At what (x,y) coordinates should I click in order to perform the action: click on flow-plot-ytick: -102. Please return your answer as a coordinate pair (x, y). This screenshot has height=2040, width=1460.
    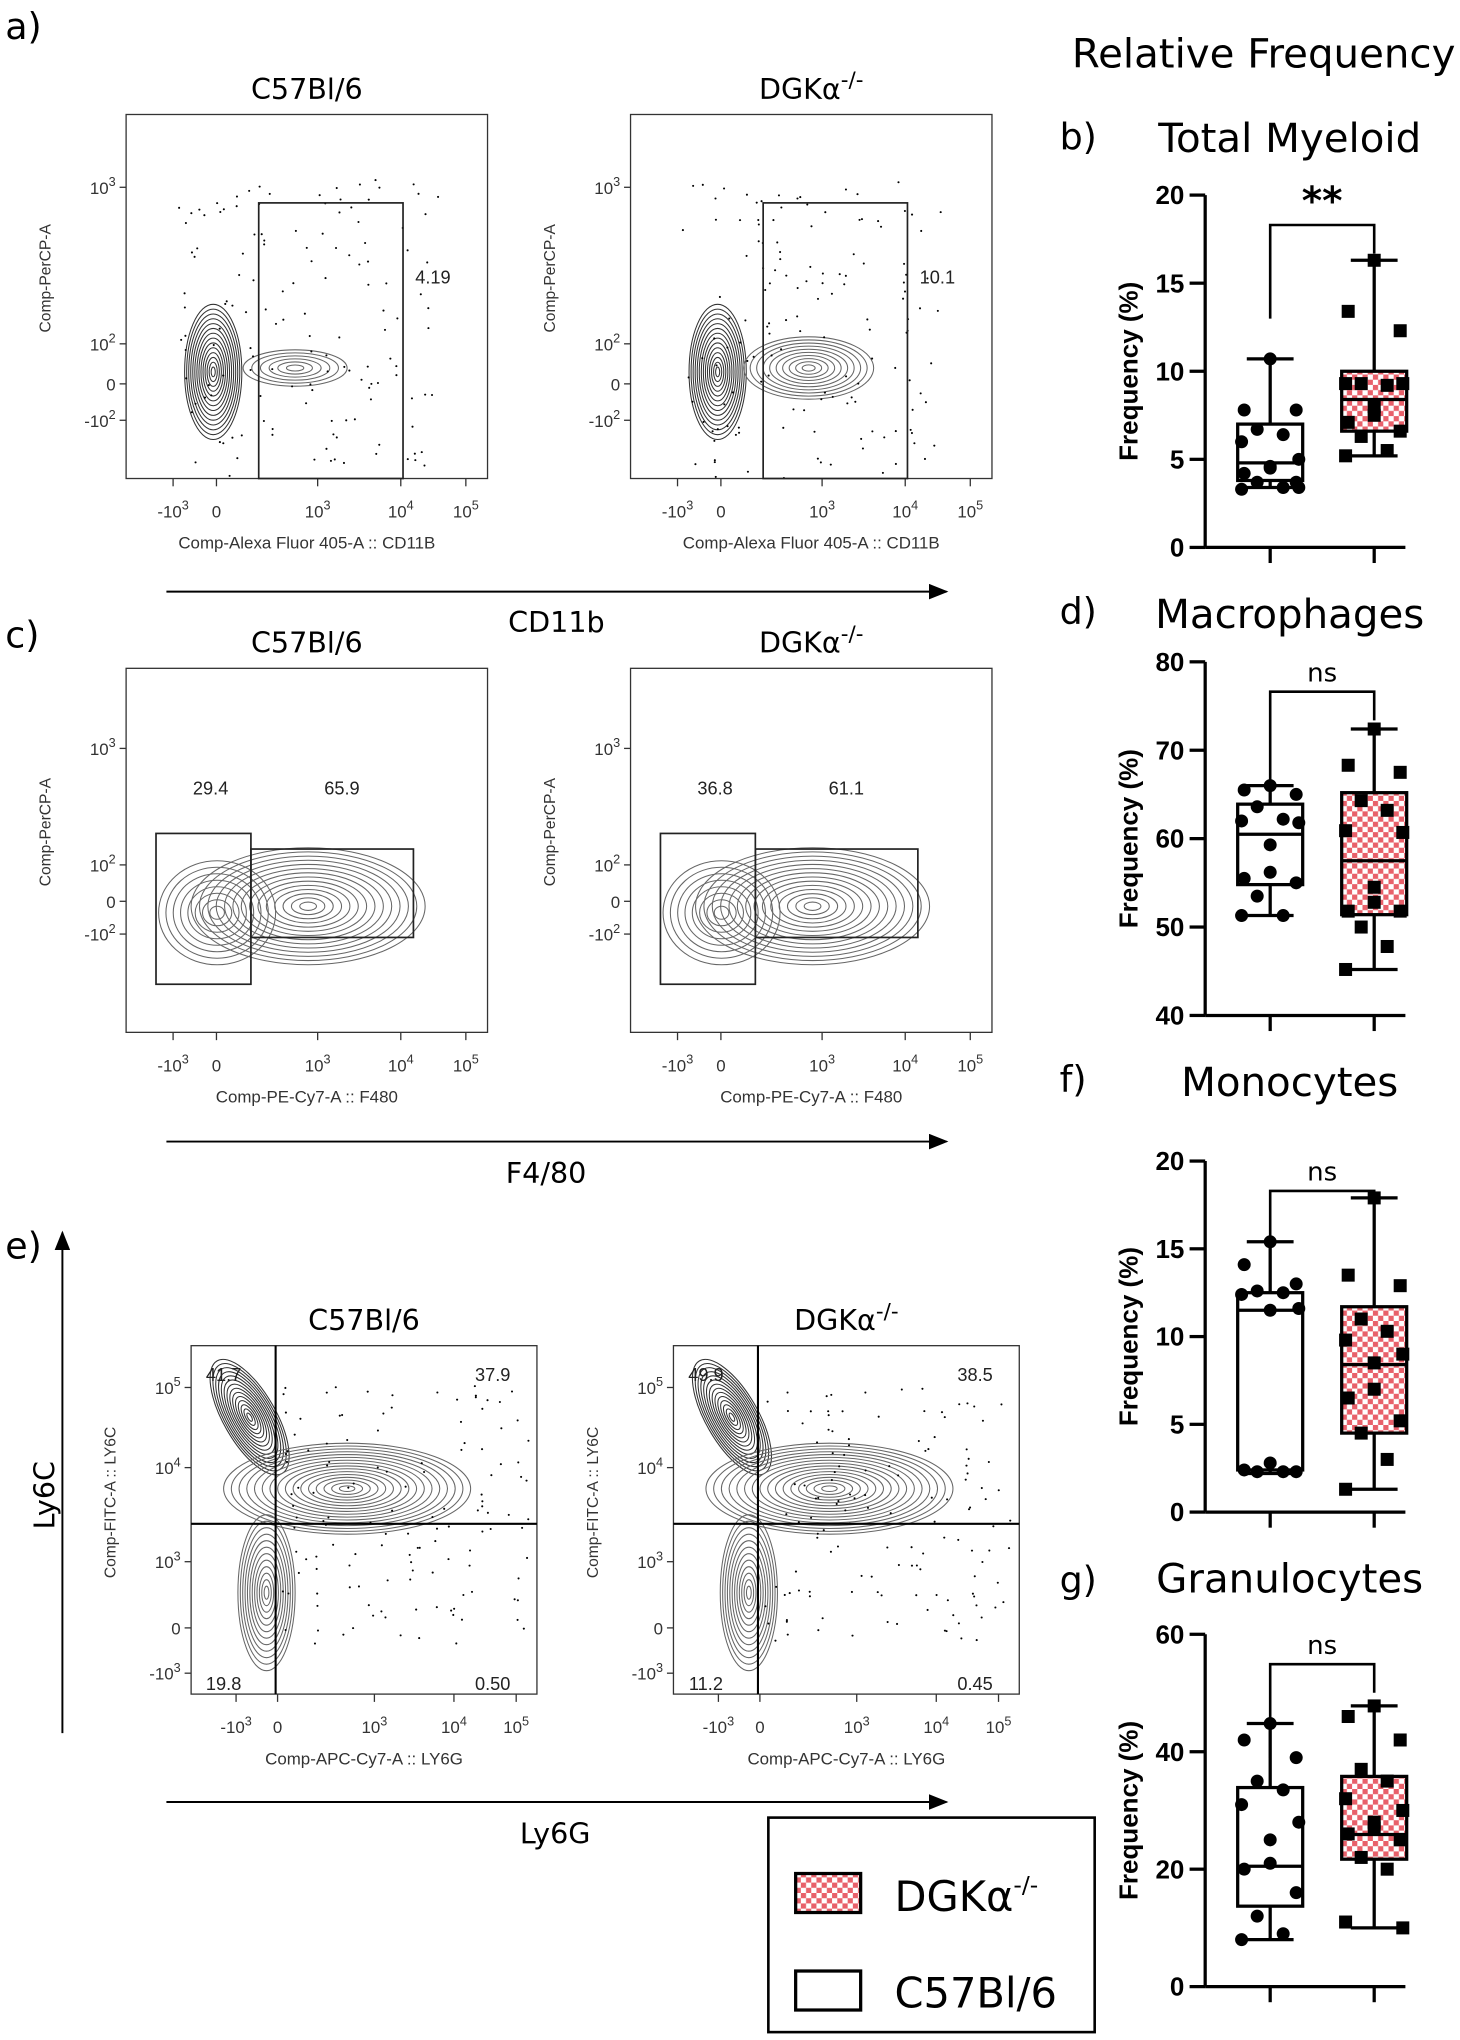
    Looking at the image, I should click on (604, 933).